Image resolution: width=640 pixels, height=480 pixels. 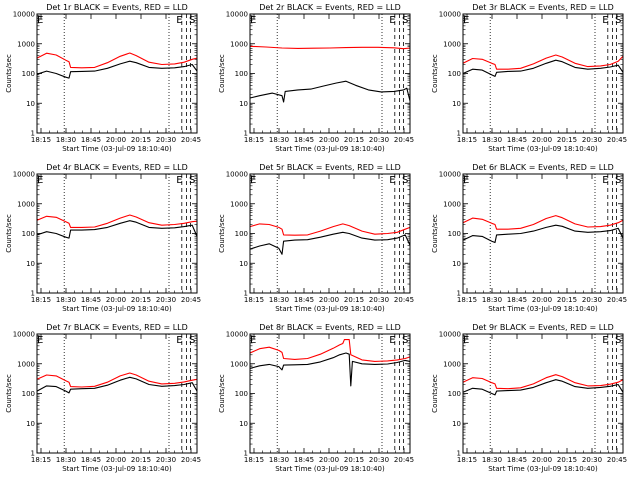 What do you see at coordinates (117, 7) in the screenshot?
I see `panel-title: Det 1r BLACK = Events, RED = LLD` at bounding box center [117, 7].